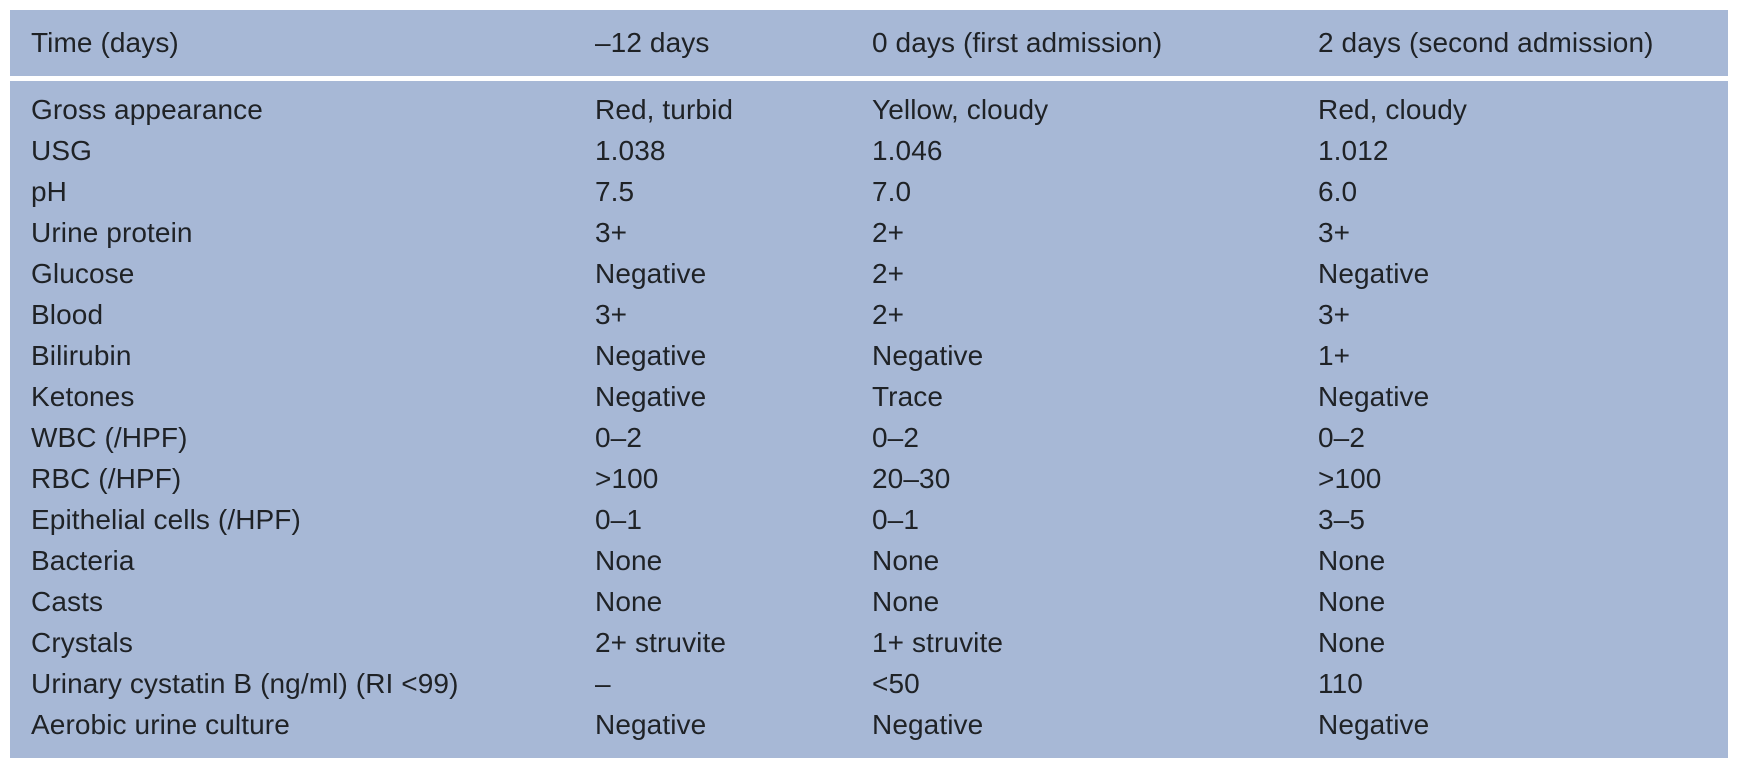 This screenshot has height=766, width=1738. Describe the element at coordinates (1342, 519) in the screenshot. I see `table-cell: 3–5` at that location.